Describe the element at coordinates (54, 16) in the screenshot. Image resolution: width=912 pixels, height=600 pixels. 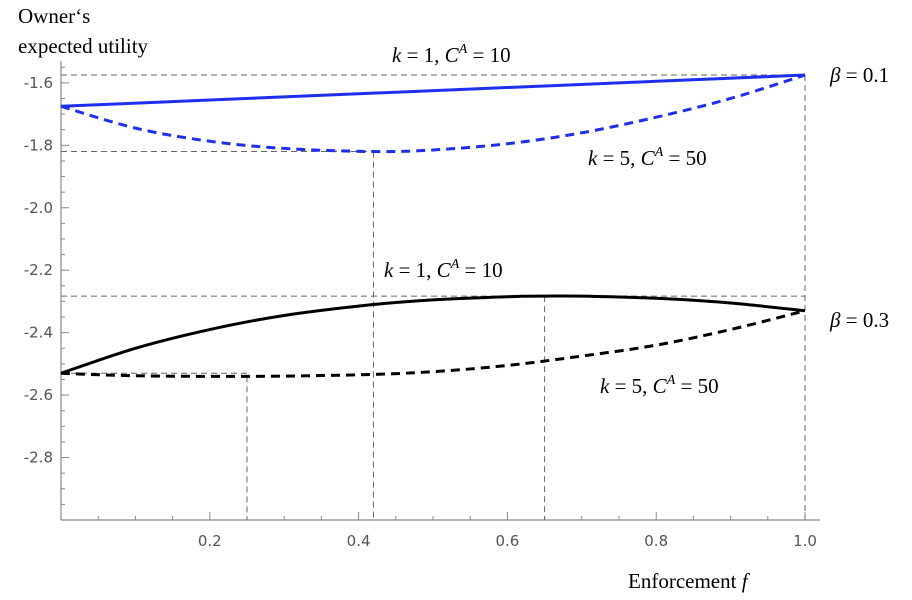
I see `y-axis-title-line1: Owner‘s` at that location.